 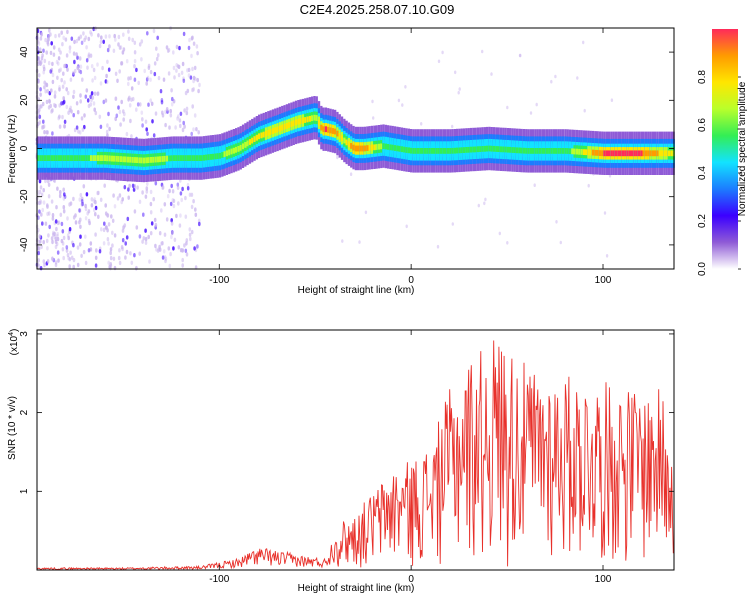 I want to click on y-tick-label: -20, so click(x=24, y=196).